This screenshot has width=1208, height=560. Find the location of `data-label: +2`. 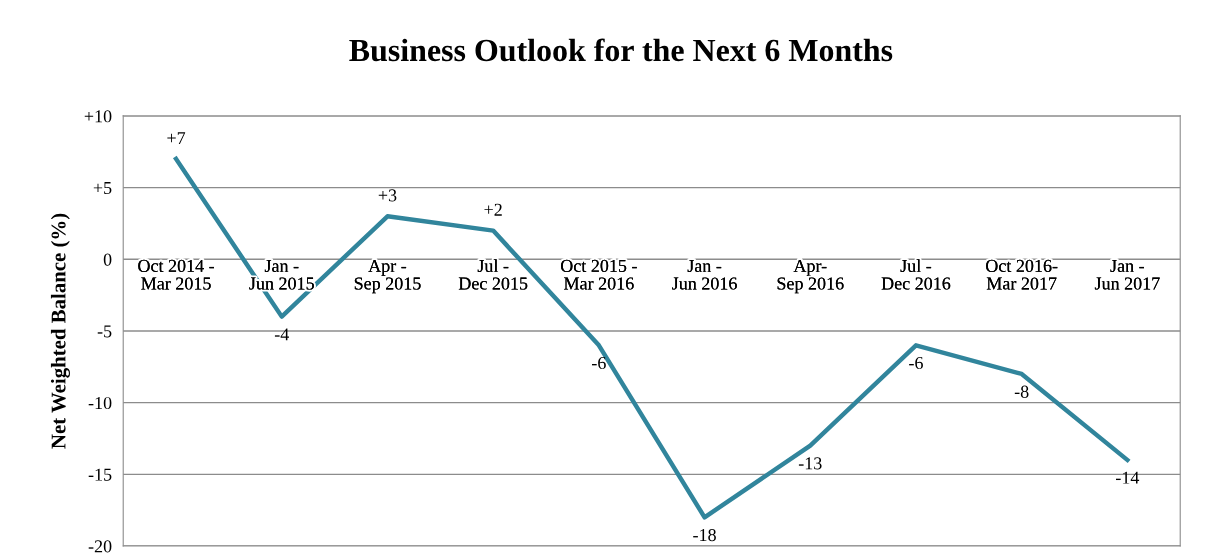

data-label: +2 is located at coordinates (493, 209).